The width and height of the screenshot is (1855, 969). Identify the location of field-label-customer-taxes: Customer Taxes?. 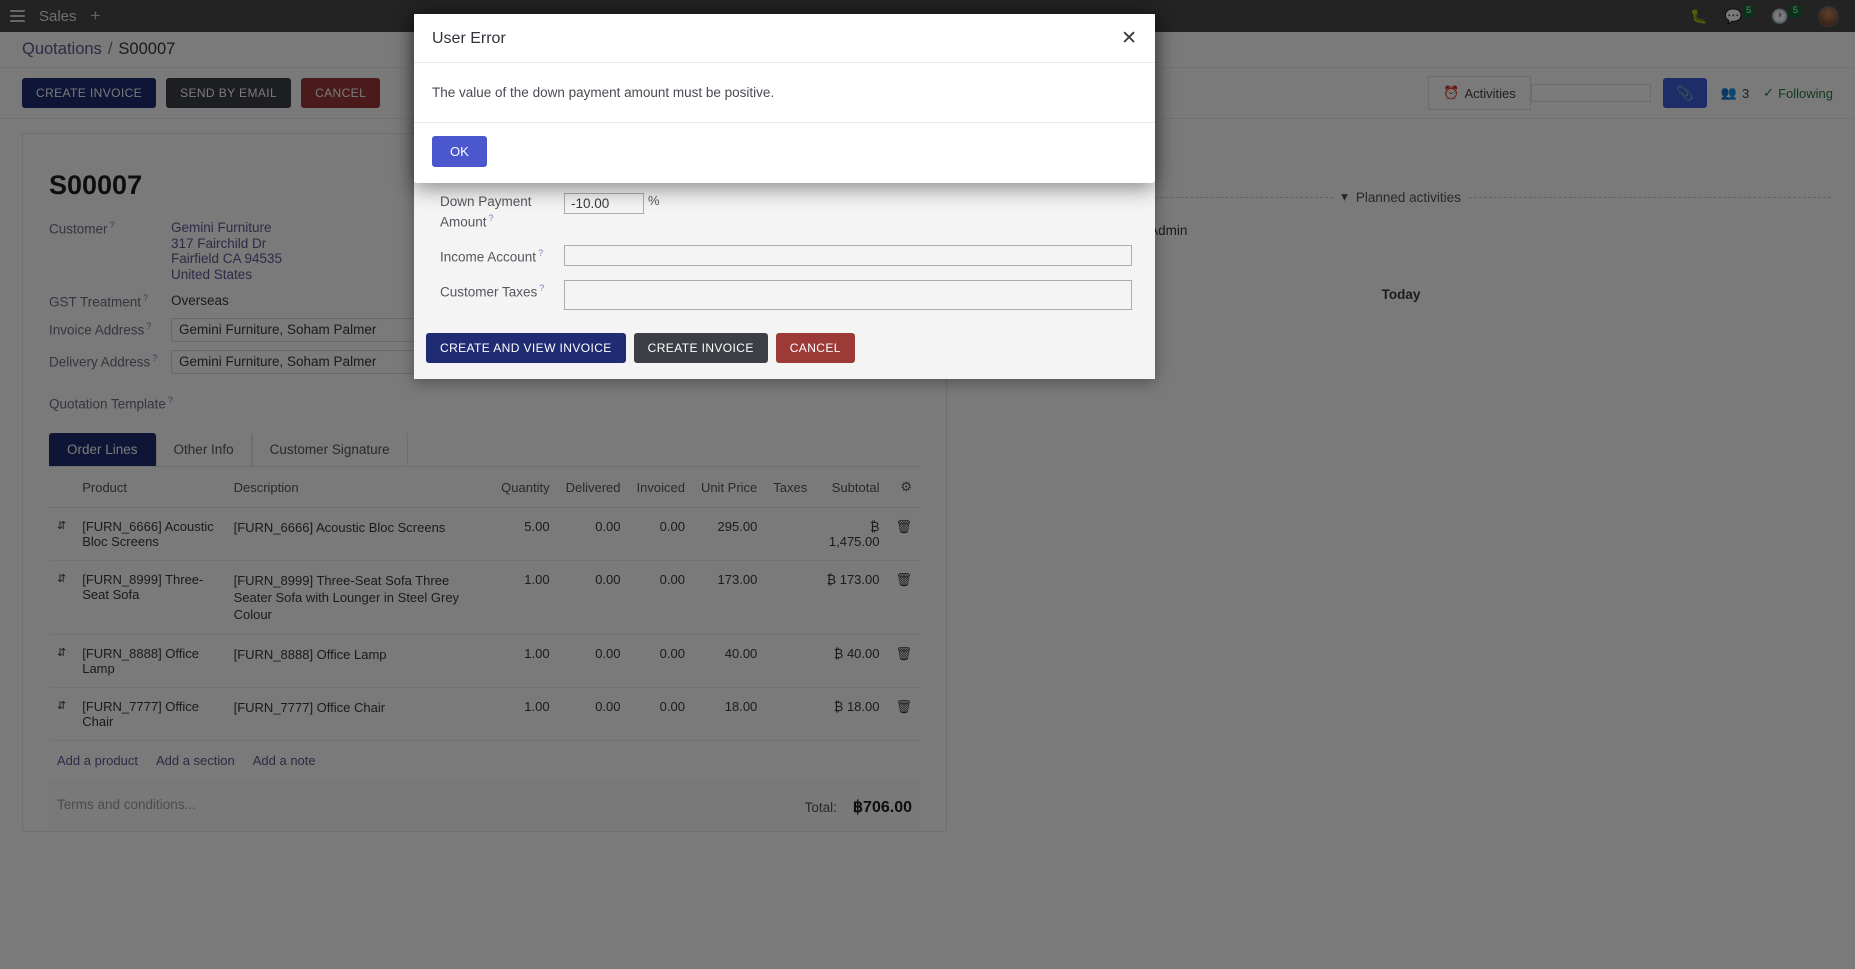
(492, 291).